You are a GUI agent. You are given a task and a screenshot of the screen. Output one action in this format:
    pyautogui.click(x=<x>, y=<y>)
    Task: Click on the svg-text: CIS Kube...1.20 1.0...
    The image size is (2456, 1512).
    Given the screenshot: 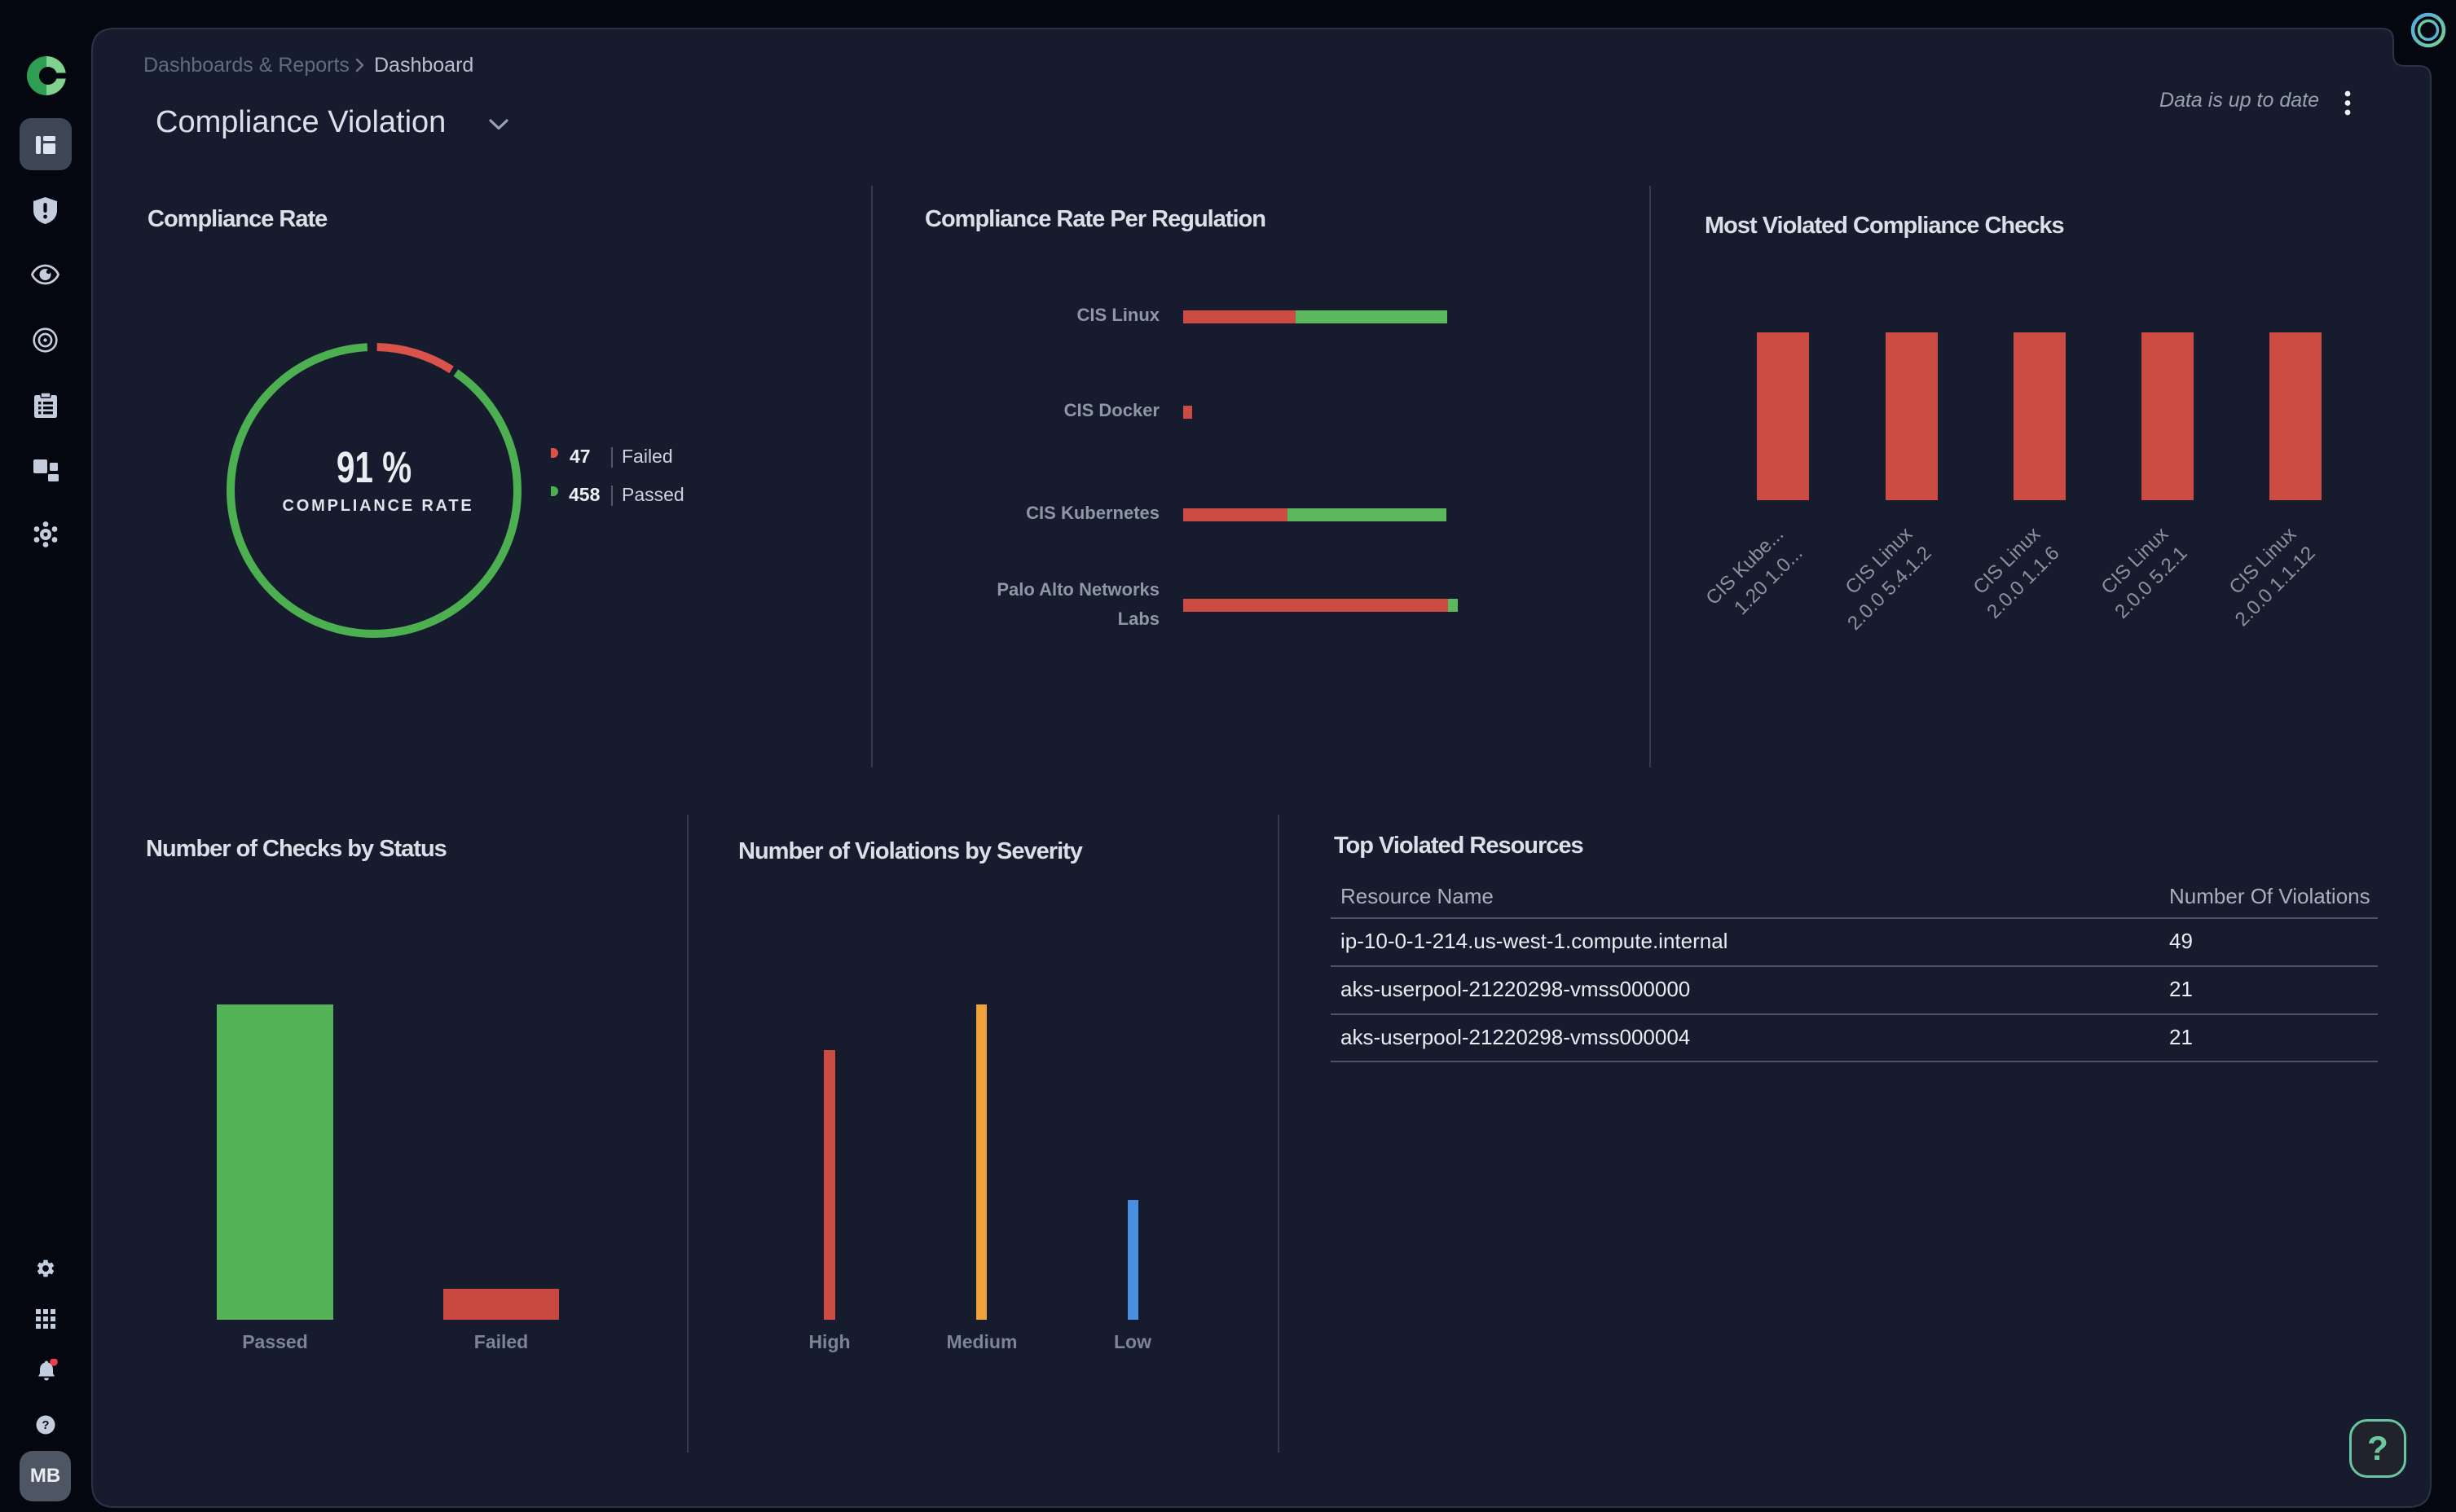 What is the action you would take?
    pyautogui.click(x=1754, y=575)
    